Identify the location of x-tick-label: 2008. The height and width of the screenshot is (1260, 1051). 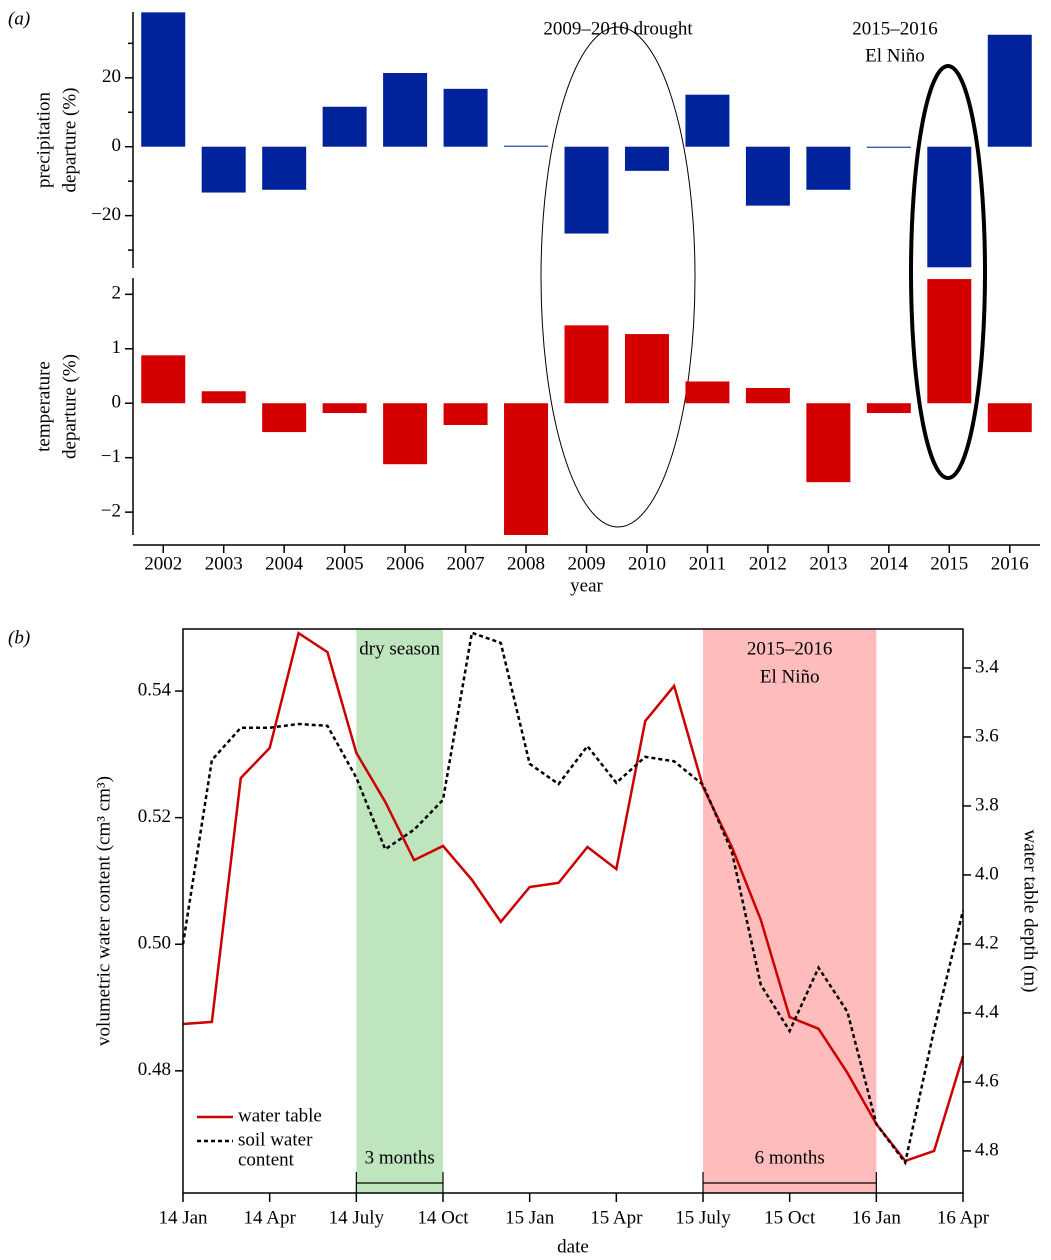
(526, 563).